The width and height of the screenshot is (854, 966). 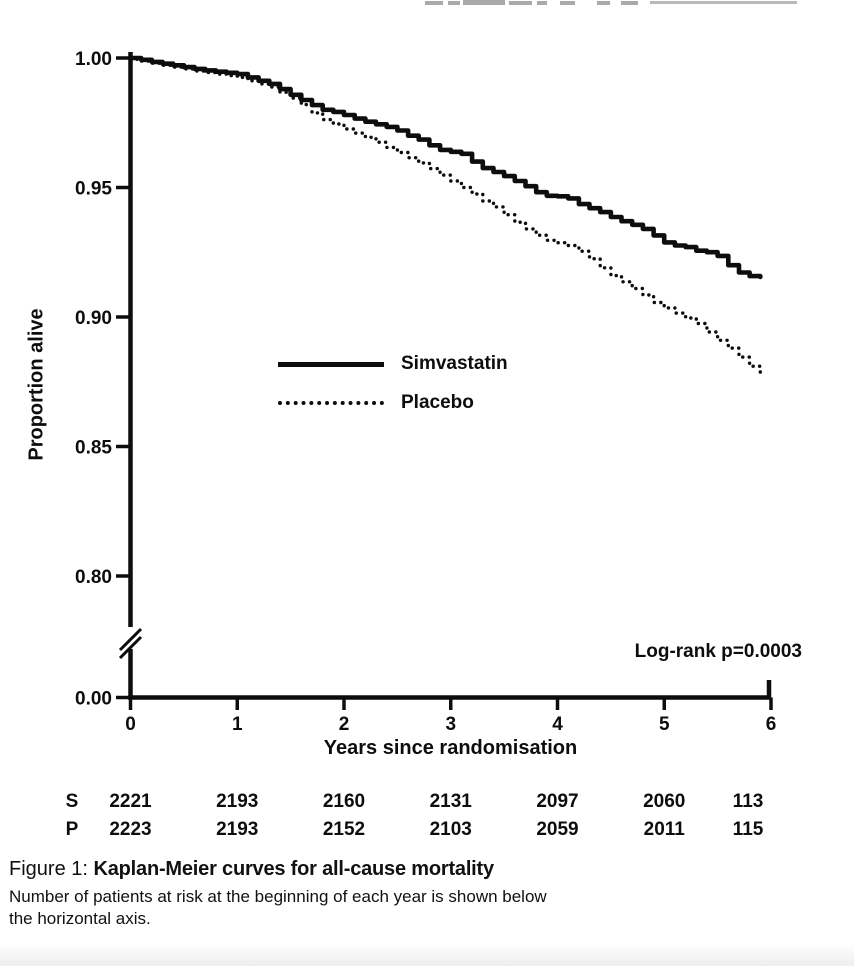 What do you see at coordinates (557, 801) in the screenshot?
I see `risk-count: 2097` at bounding box center [557, 801].